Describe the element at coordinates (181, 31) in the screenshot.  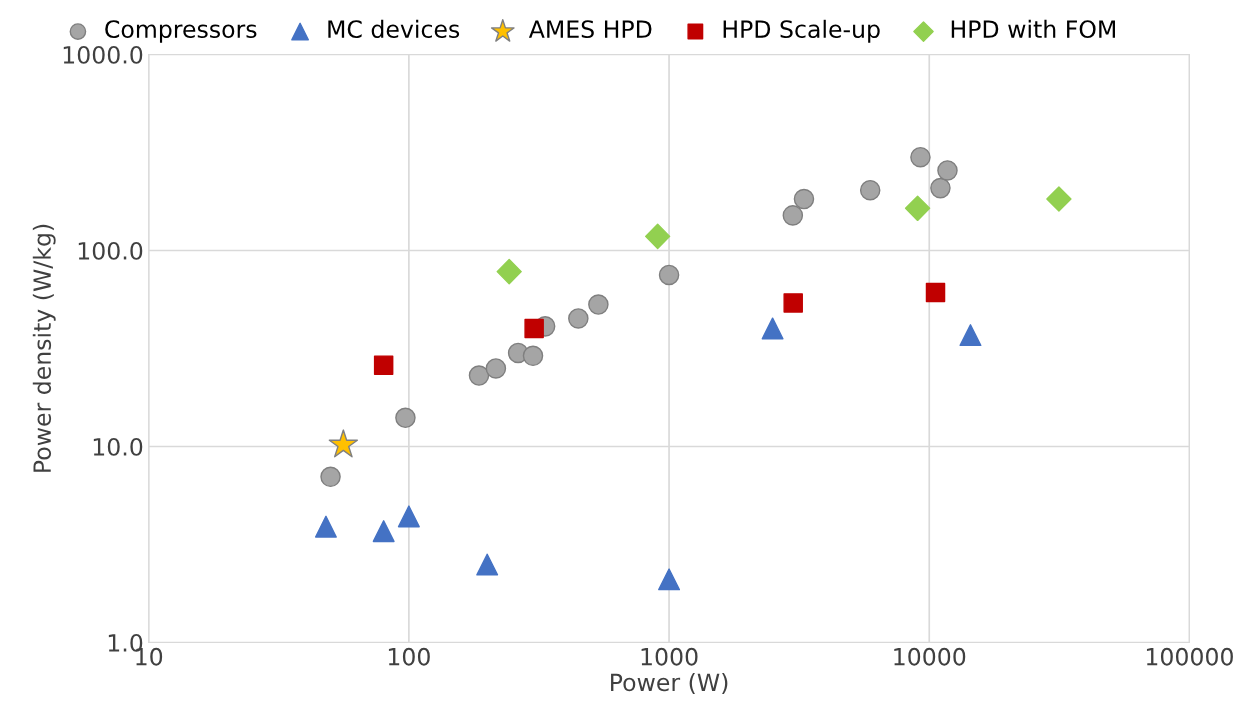
I see `legend-label: Compressors` at that location.